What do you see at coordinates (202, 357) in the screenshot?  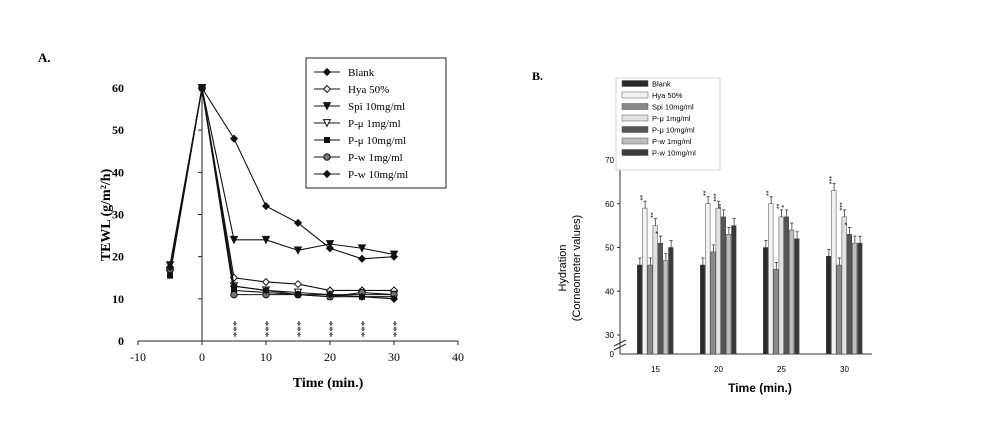 I see `panel-a-x-tick-label: 0` at bounding box center [202, 357].